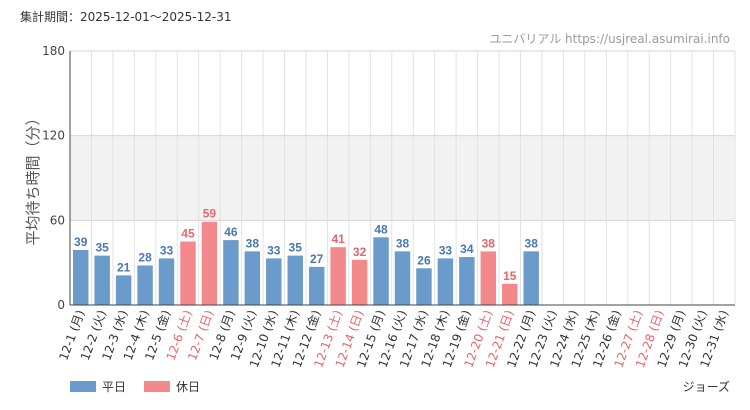  What do you see at coordinates (33, 177) in the screenshot?
I see `y-axis-title: 平均待ち時間（分）` at bounding box center [33, 177].